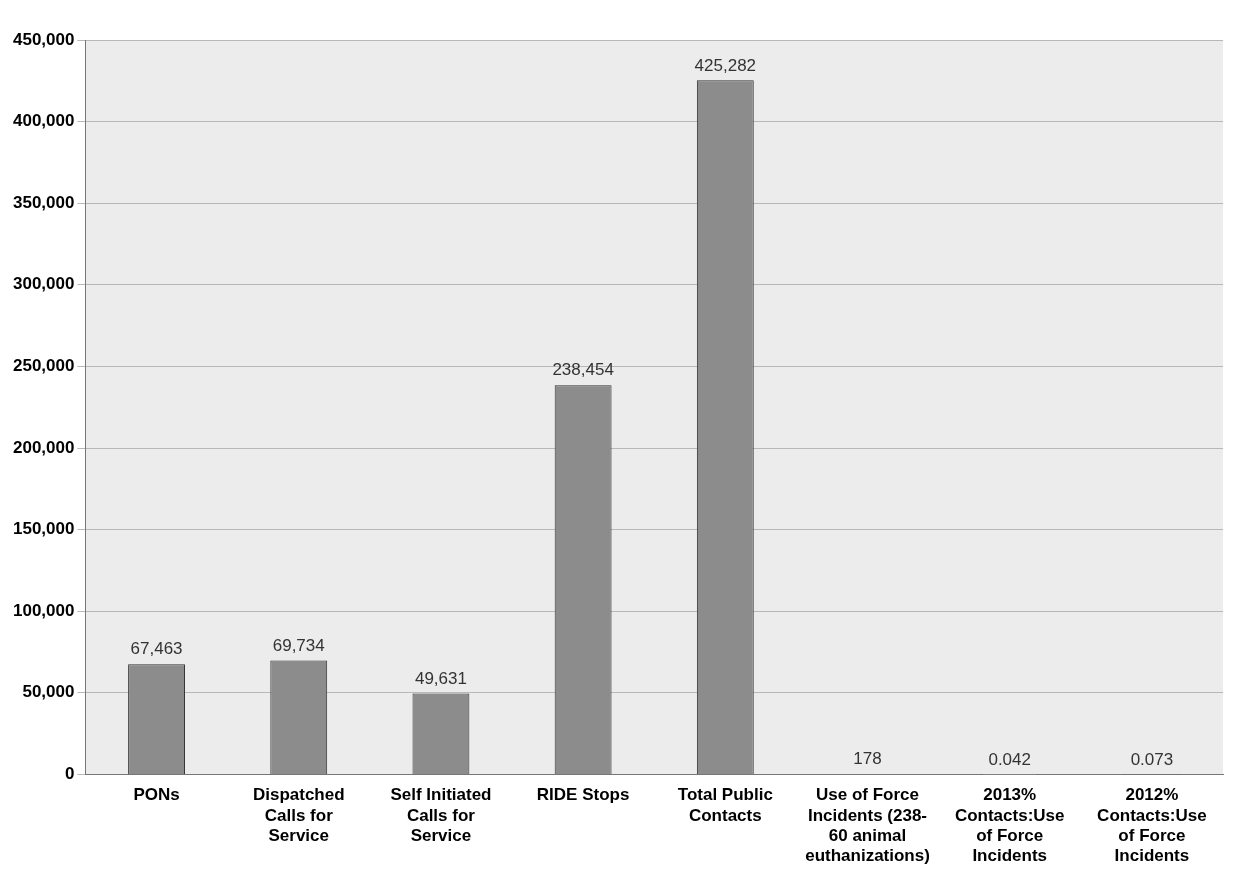 Image resolution: width=1253 pixels, height=875 pixels. I want to click on y-tick-label: 100,000, so click(44, 610).